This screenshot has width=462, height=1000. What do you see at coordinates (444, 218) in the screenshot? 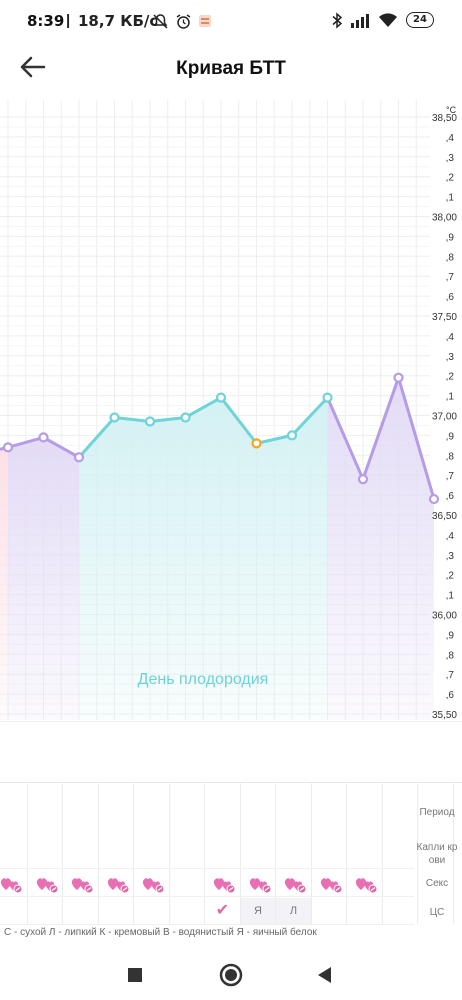
I see `y-tick-major: 38,00` at bounding box center [444, 218].